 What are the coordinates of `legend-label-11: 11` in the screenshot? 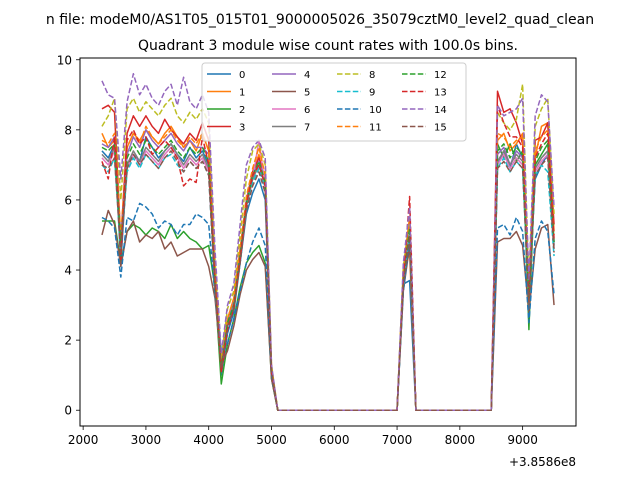 It's located at (375, 128).